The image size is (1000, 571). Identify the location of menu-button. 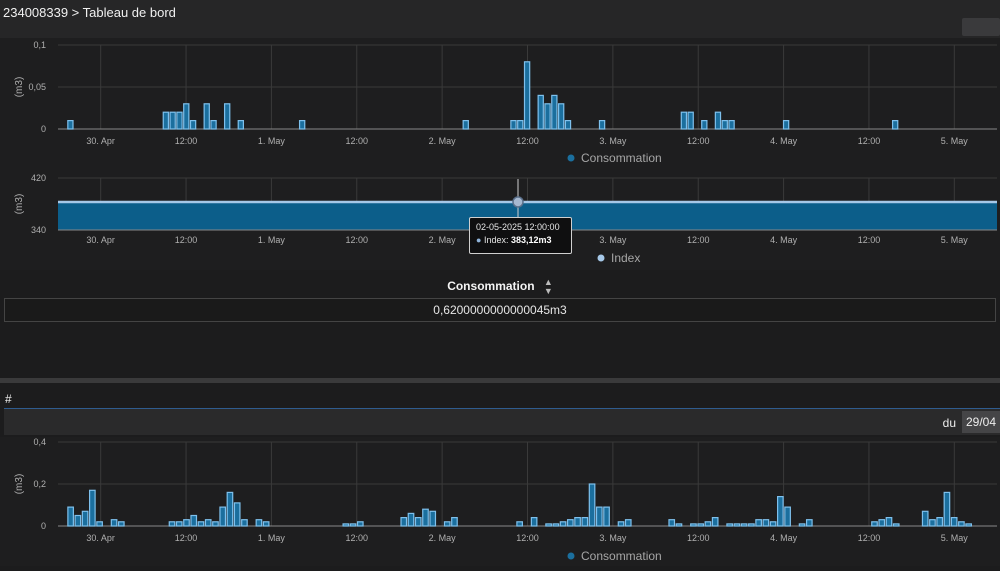
(981, 27).